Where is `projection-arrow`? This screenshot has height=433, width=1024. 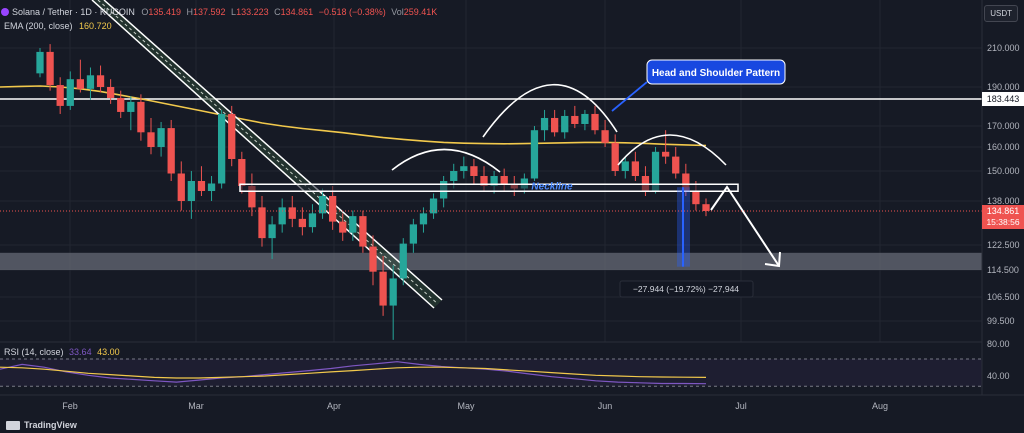 projection-arrow is located at coordinates (745, 226).